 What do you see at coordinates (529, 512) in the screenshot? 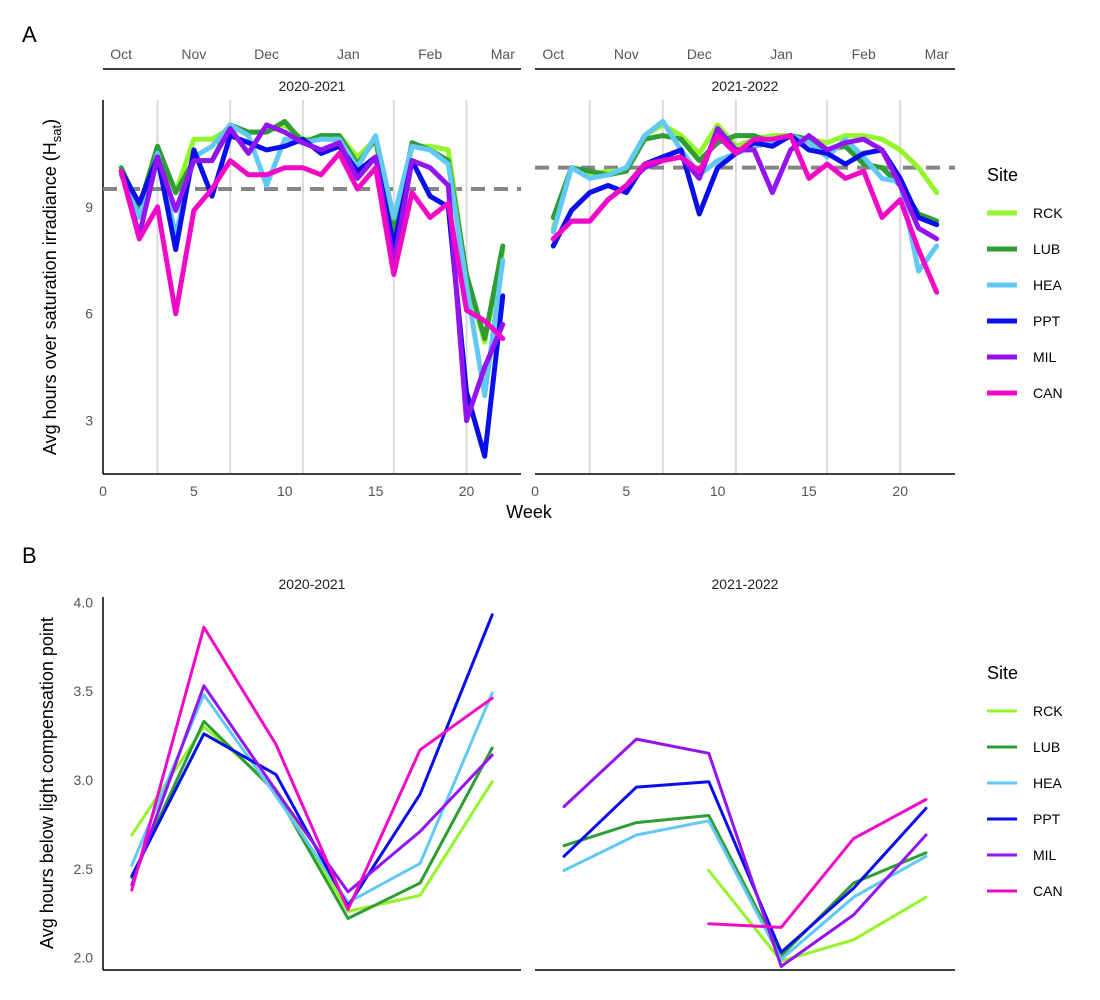
I see `x-axis-title: Week` at bounding box center [529, 512].